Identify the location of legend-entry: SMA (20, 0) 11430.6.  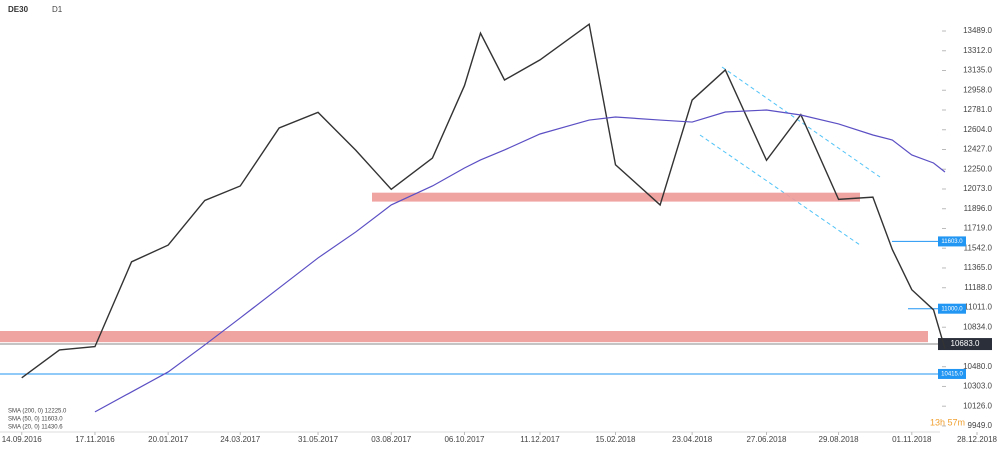
(35, 428).